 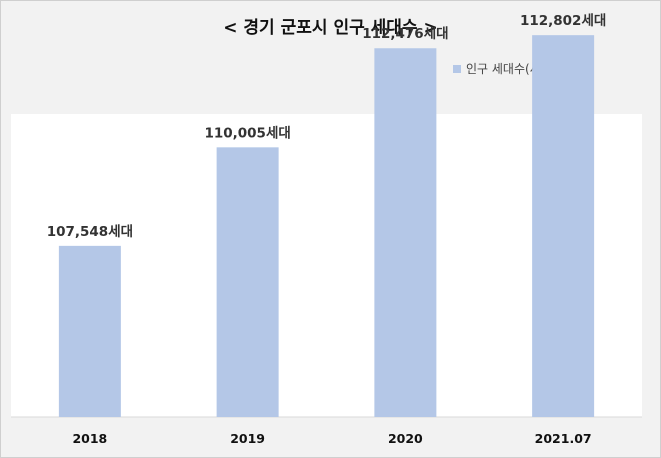 I want to click on chart-title: < 경기 군포시 인구 세대수 >, so click(x=330, y=28).